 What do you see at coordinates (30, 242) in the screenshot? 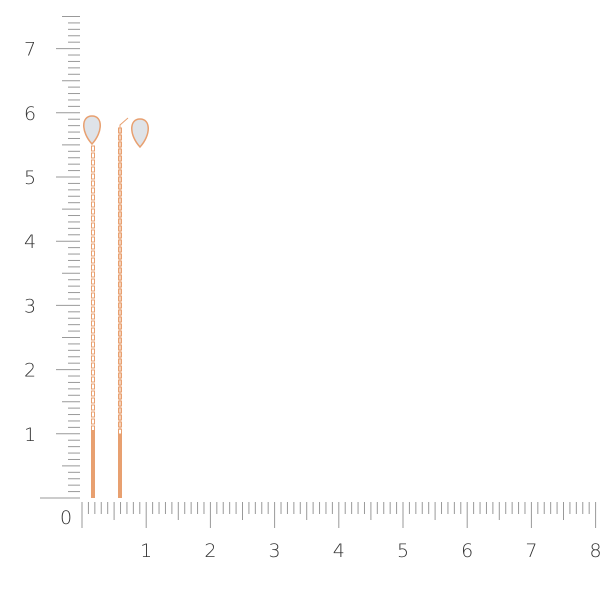
I see `ruler-label-y: 4` at bounding box center [30, 242].